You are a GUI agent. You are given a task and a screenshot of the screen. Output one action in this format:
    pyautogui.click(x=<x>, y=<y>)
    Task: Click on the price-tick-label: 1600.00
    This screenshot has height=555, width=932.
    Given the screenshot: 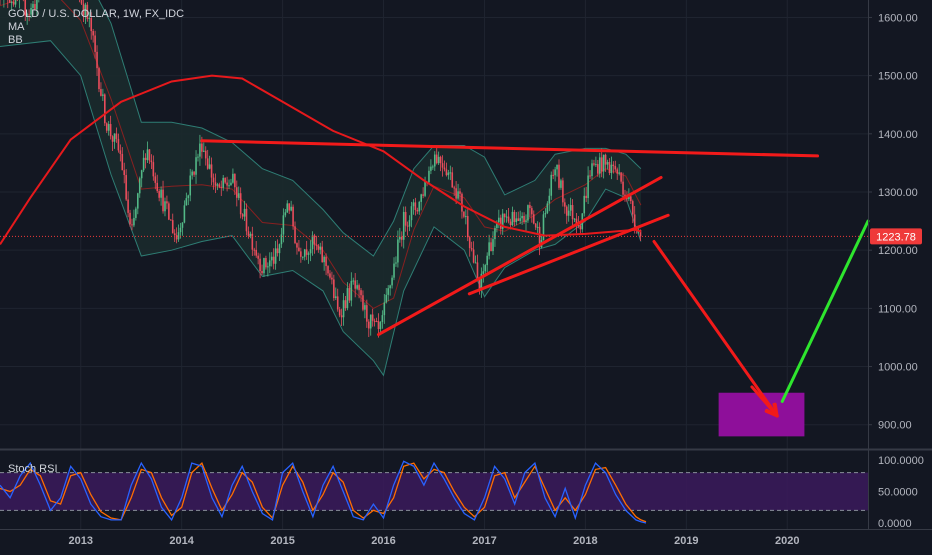 What is the action you would take?
    pyautogui.click(x=898, y=18)
    